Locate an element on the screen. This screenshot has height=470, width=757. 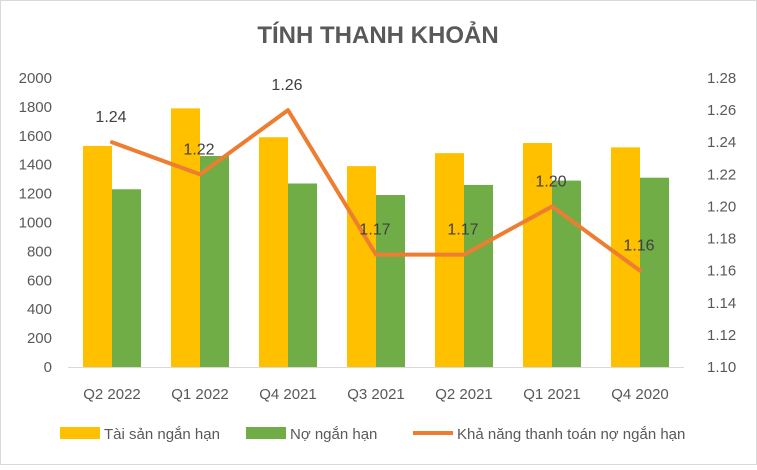
y-right-tick-label: 1.26 is located at coordinates (721, 110).